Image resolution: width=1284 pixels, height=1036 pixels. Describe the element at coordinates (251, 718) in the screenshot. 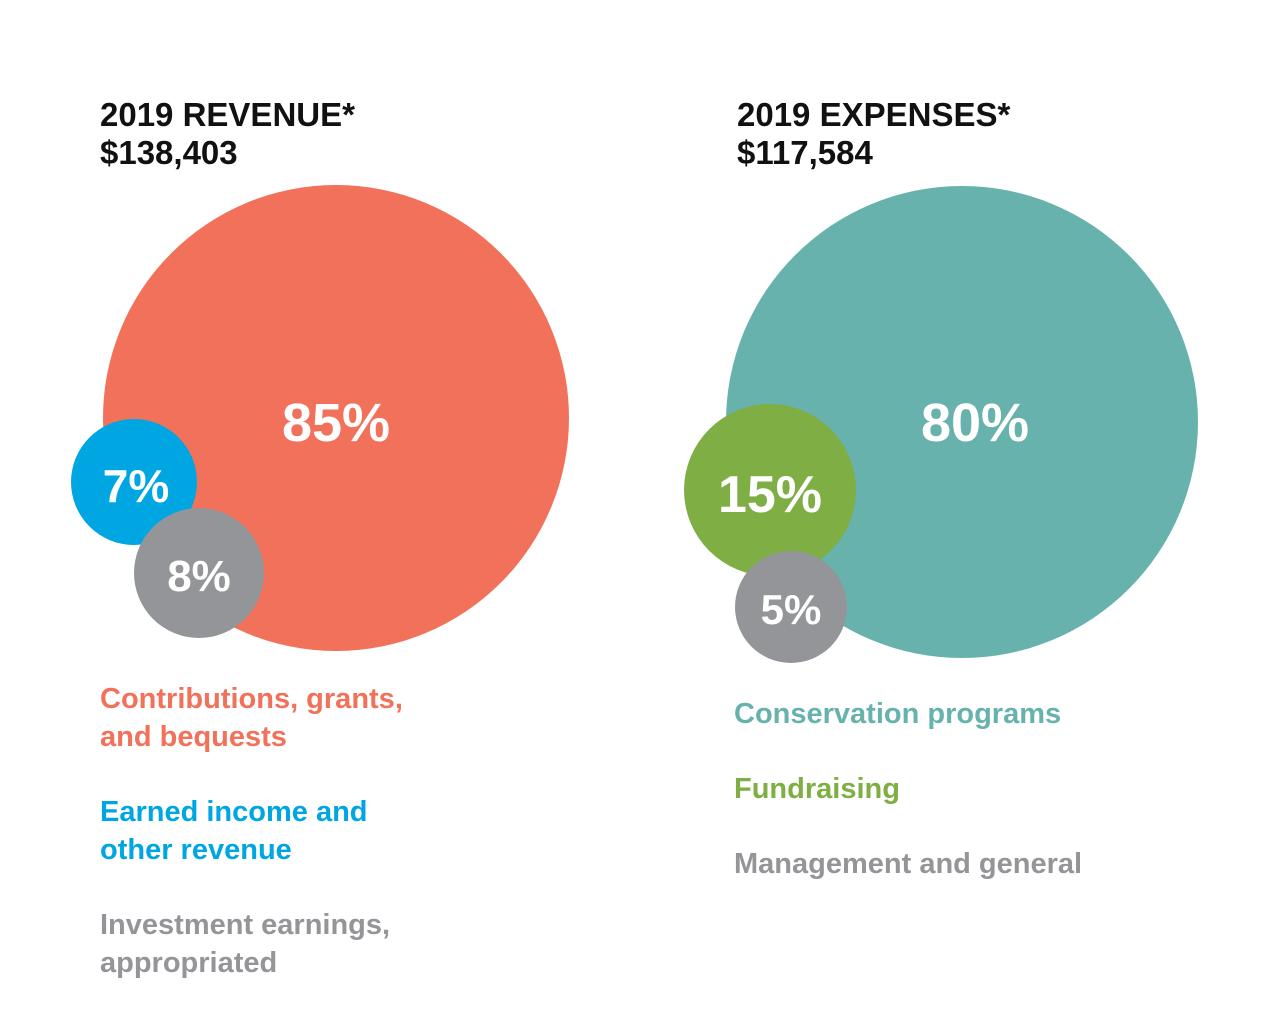

I see `legend-item-contributions: Contributions, grants, and bequests` at that location.